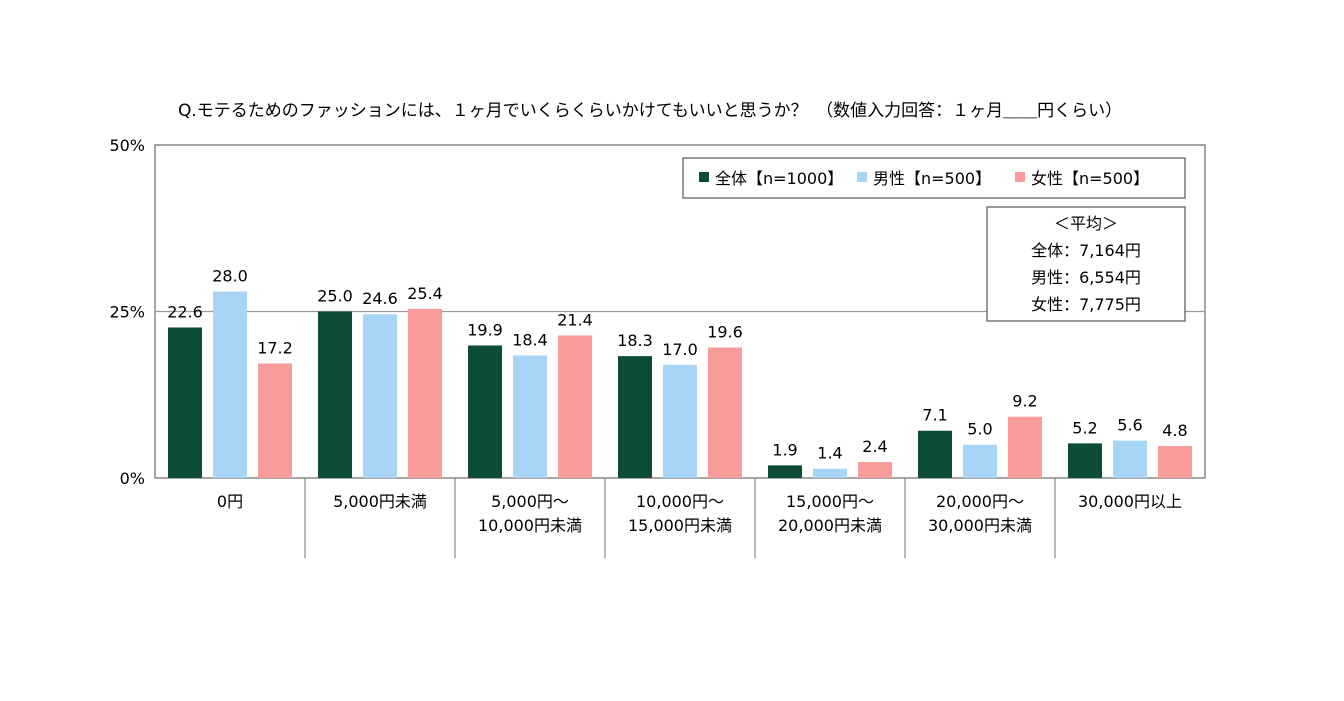  What do you see at coordinates (784, 449) in the screenshot?
I see `data-label: 1.9` at bounding box center [784, 449].